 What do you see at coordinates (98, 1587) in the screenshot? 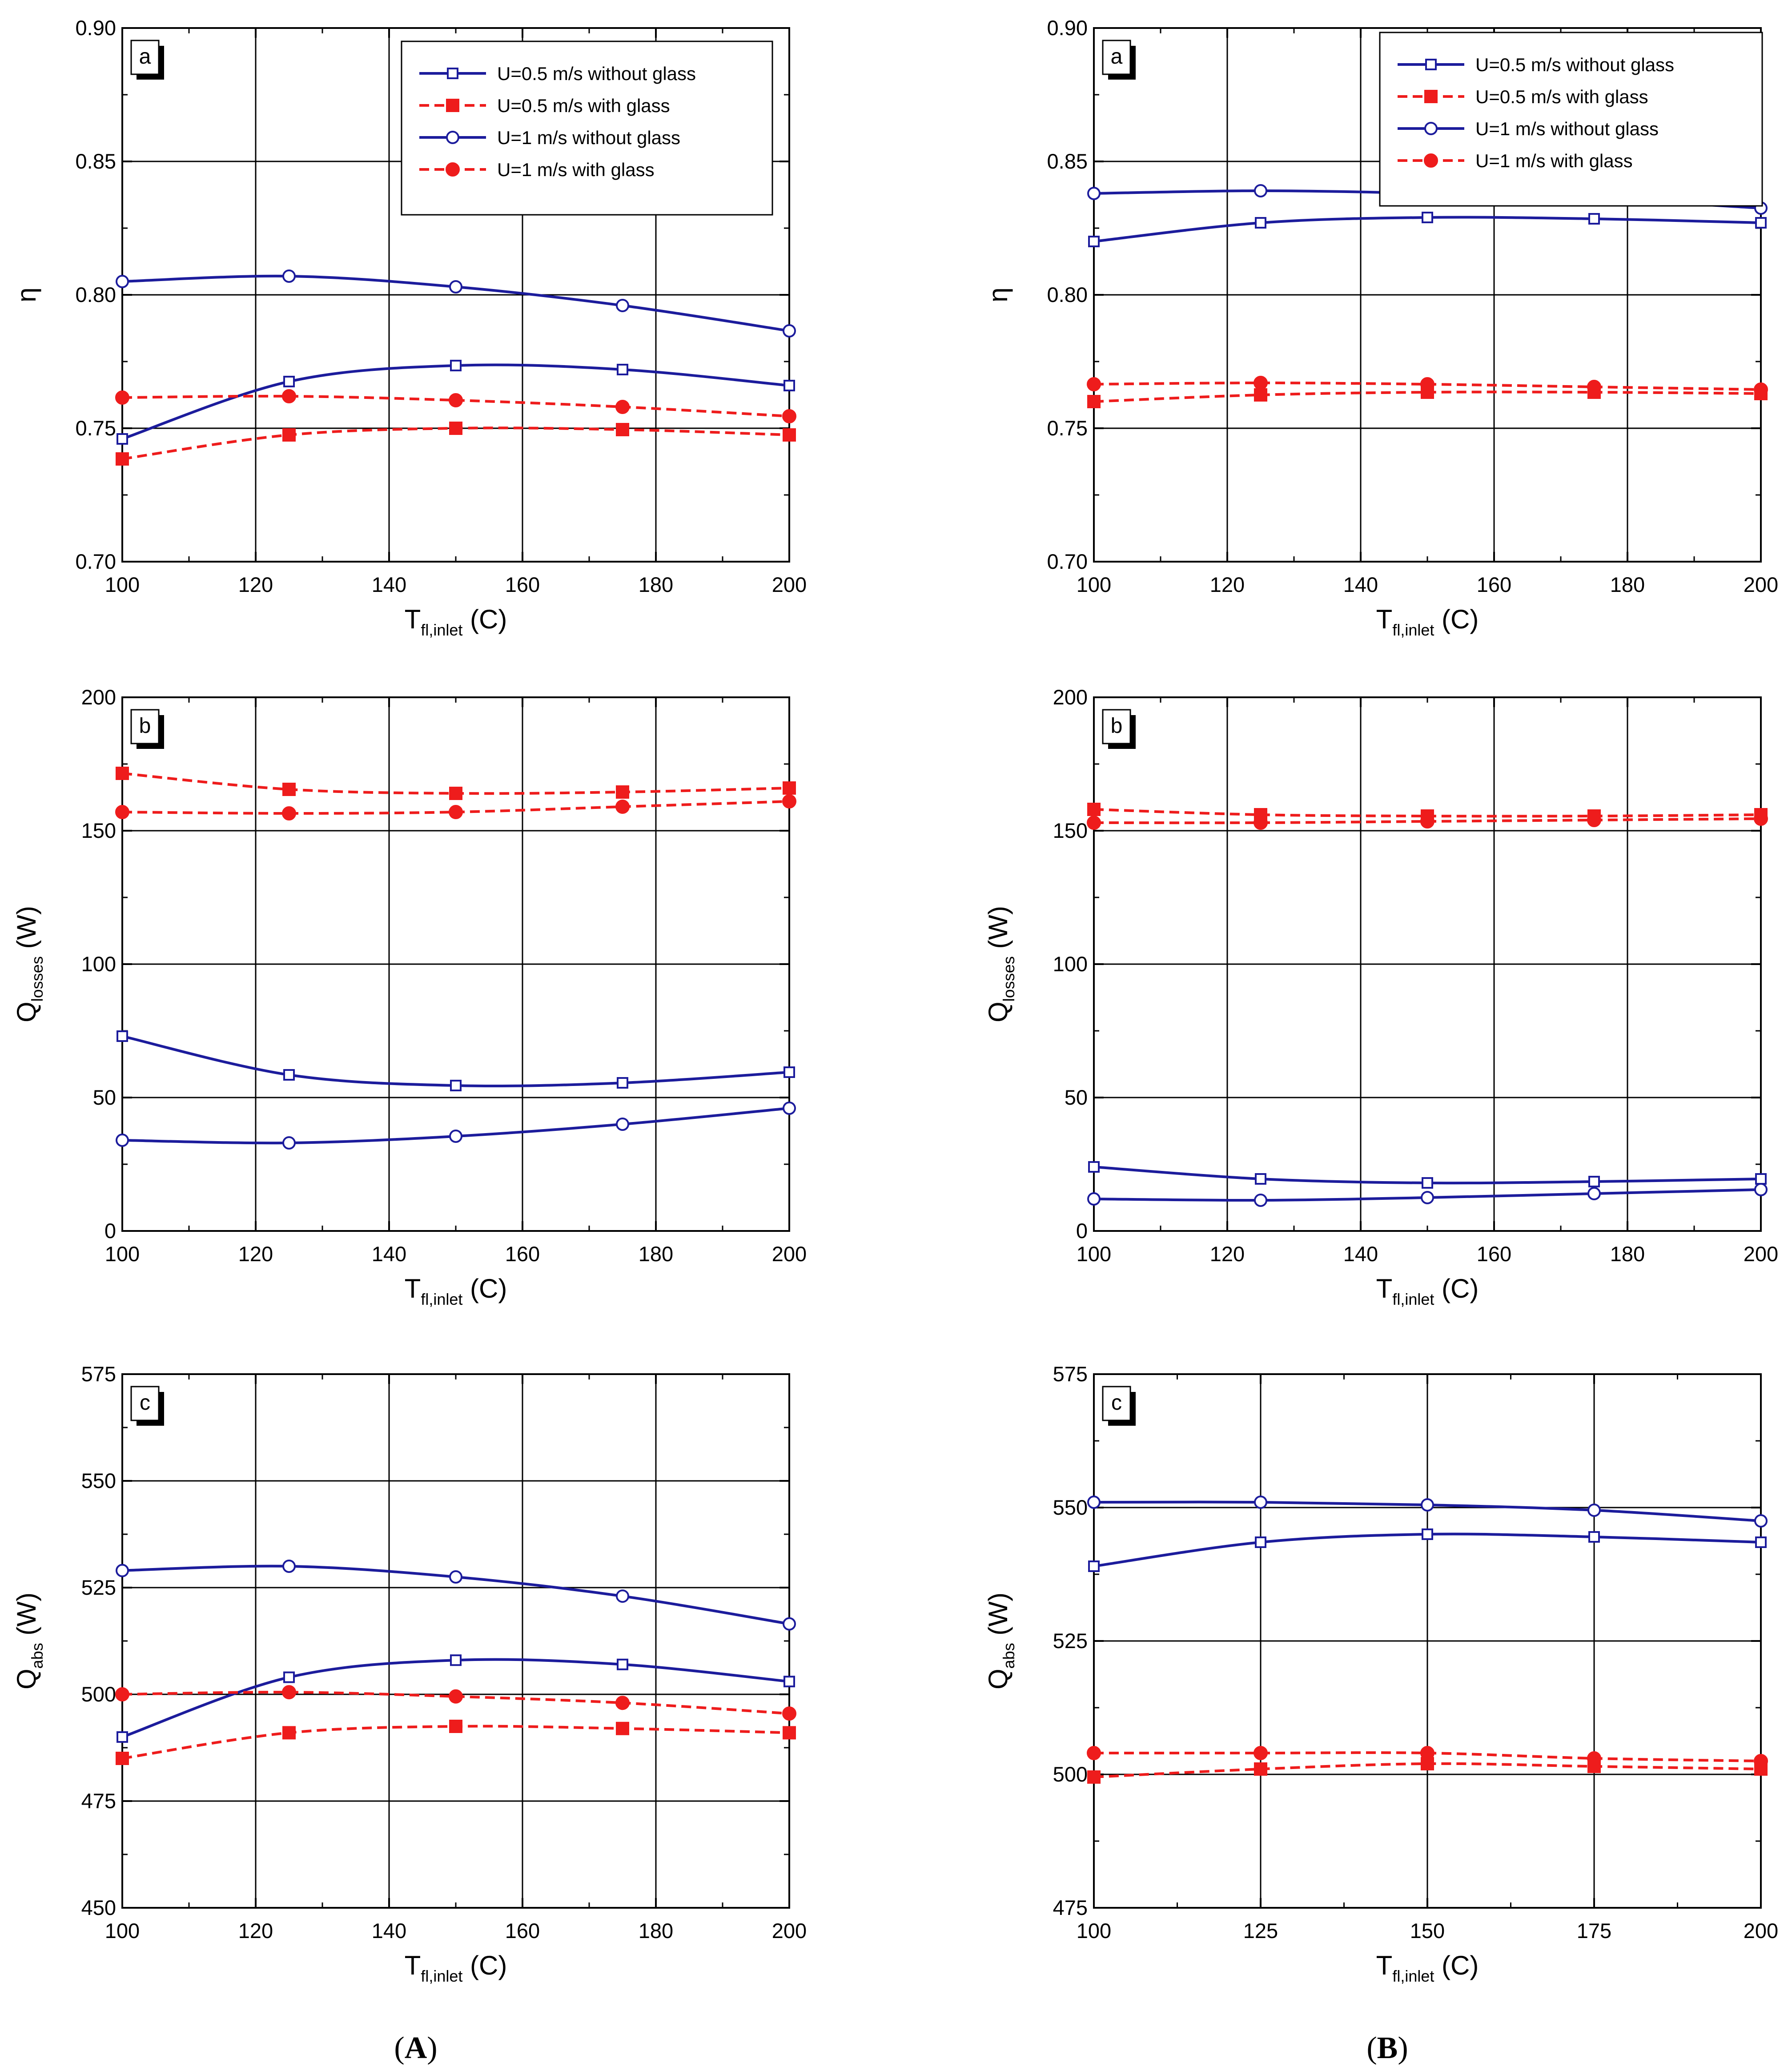
I see `y-tick-label: 525` at bounding box center [98, 1587].